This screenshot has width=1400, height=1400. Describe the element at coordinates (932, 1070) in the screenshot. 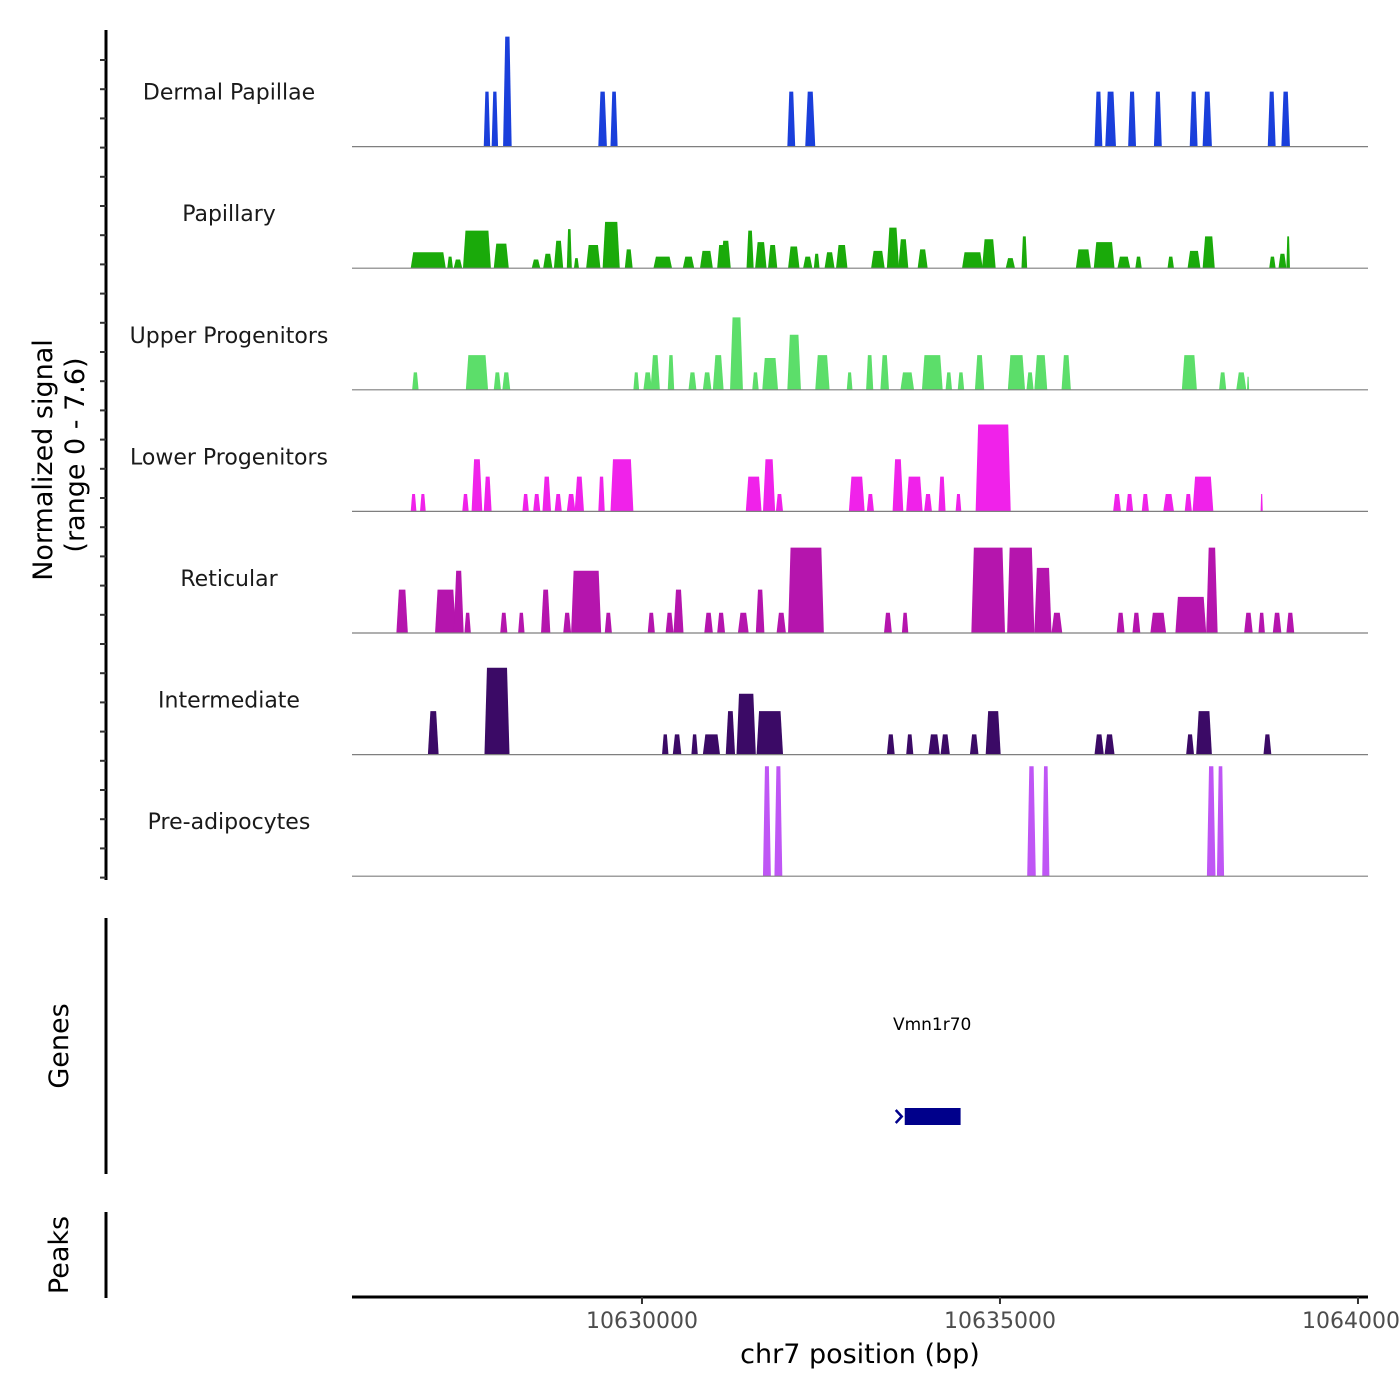

I see `genes-panel: Vmn1r70` at that location.